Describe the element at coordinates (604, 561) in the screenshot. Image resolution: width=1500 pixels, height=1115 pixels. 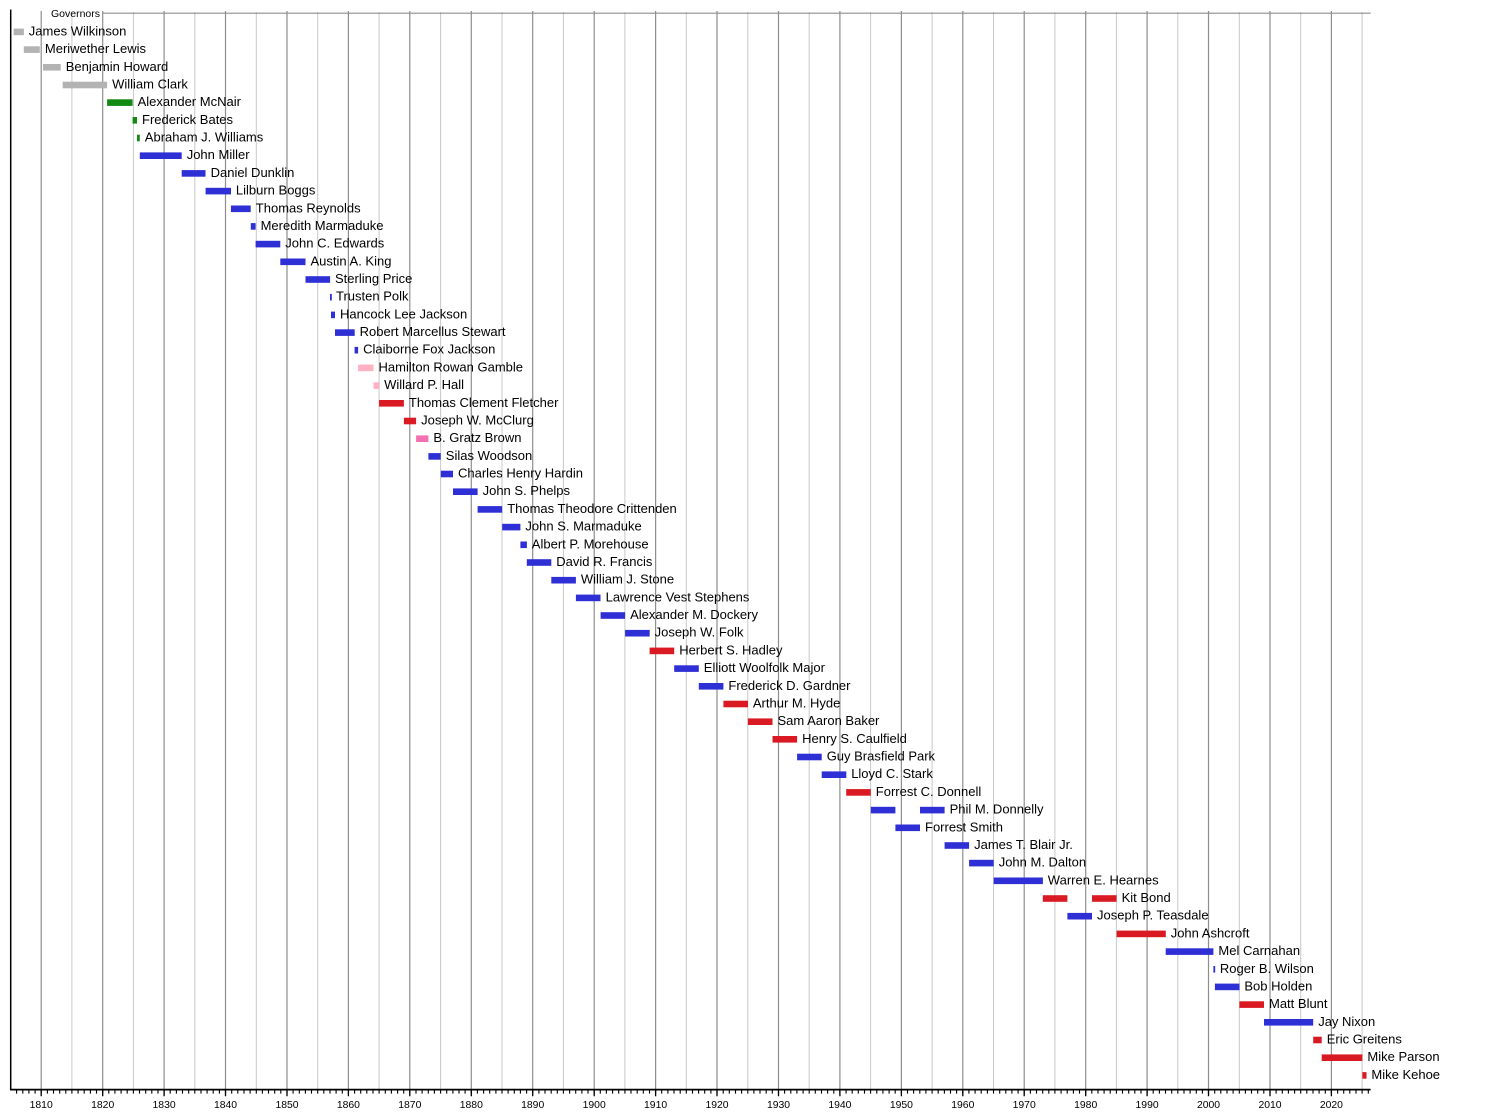
I see `svg-text: David R. Francis` at that location.